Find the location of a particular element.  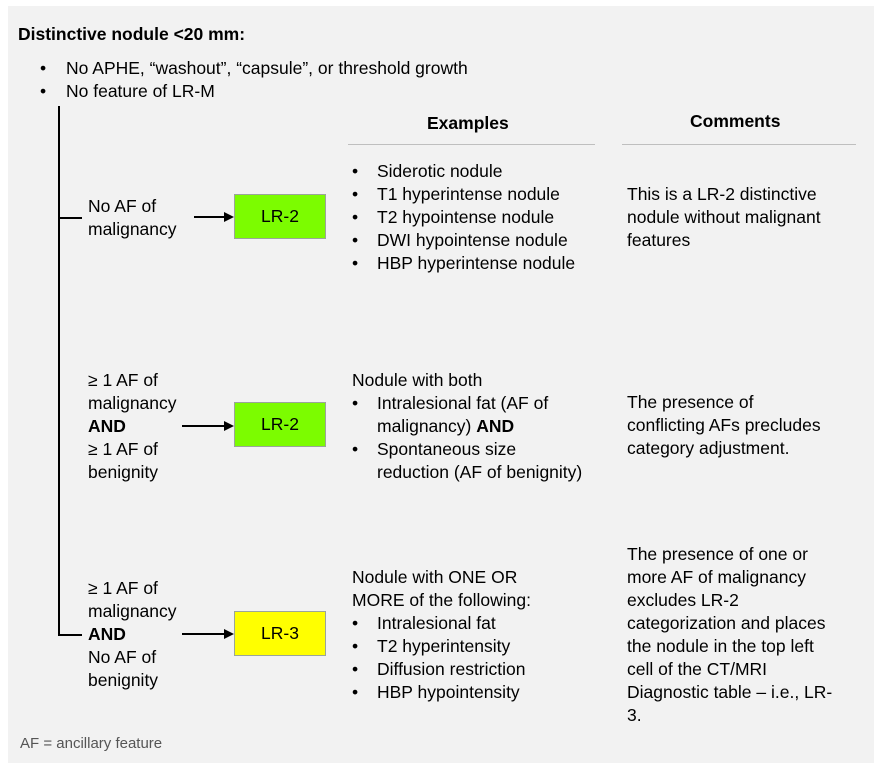

comments-header: Comments is located at coordinates (735, 121).